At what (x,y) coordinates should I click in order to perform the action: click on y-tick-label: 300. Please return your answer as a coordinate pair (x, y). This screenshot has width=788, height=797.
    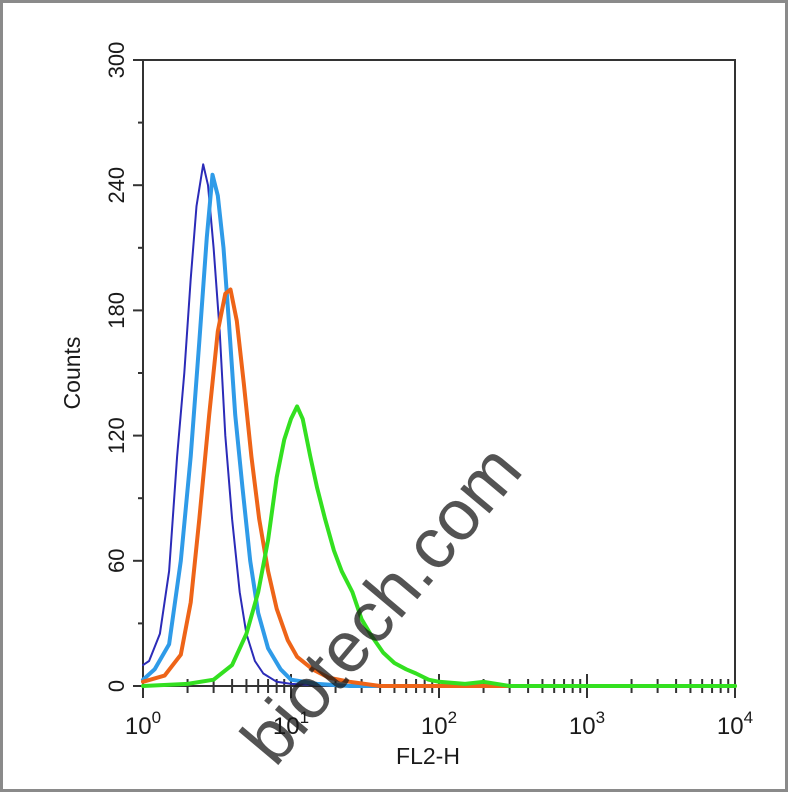
    Looking at the image, I should click on (116, 60).